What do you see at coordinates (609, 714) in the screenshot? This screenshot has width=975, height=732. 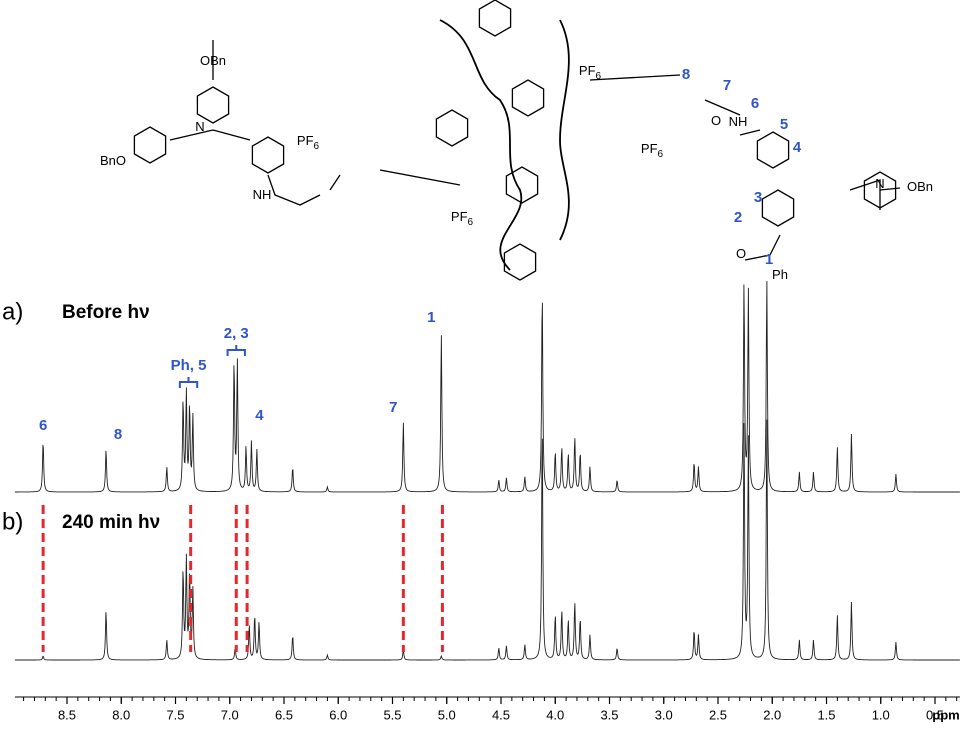 I see `x-tick-label: 3.5` at bounding box center [609, 714].